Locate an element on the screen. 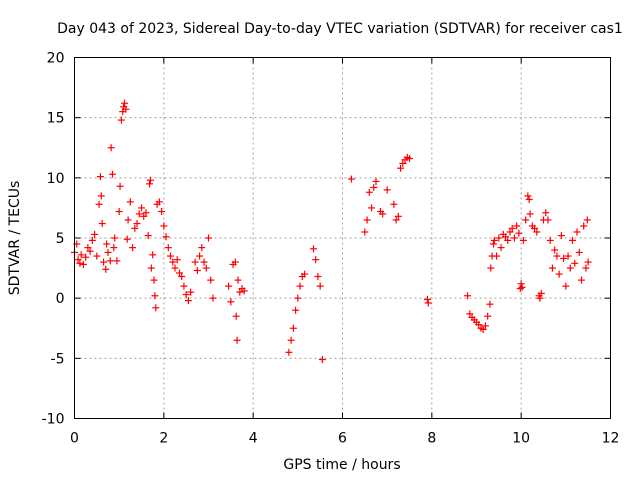  y-tick-label: -10 is located at coordinates (53, 420).